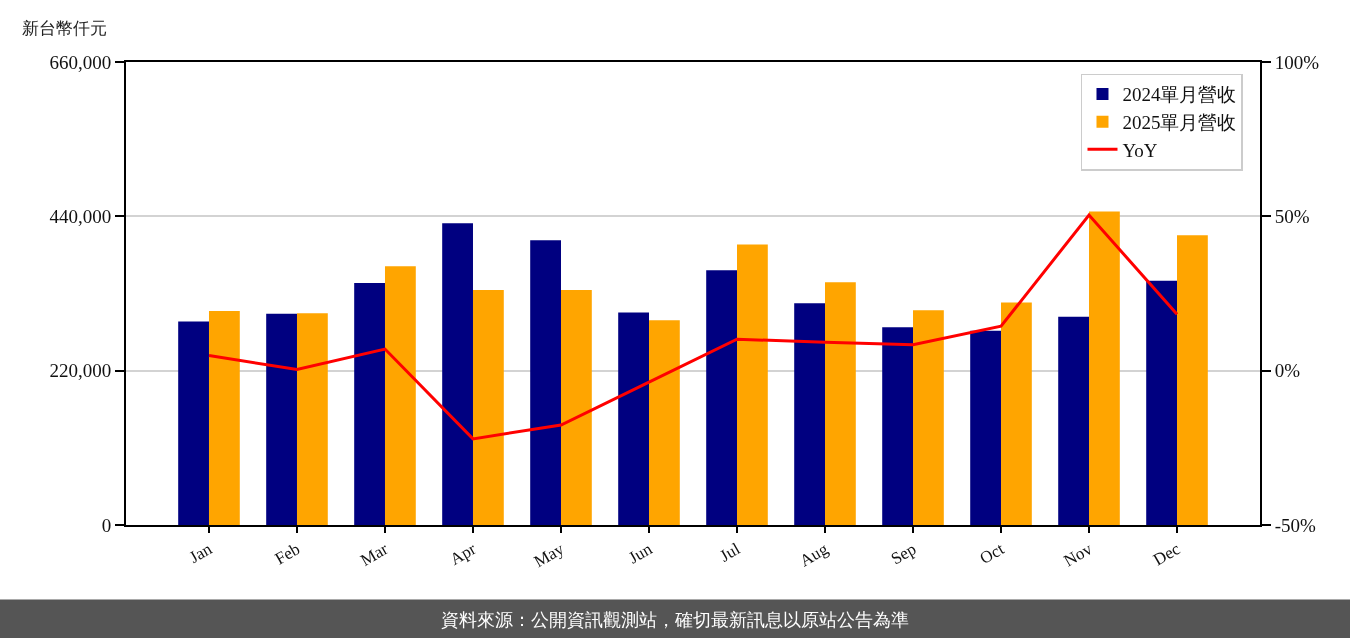  I want to click on y2-tick-label: 100%, so click(1297, 62).